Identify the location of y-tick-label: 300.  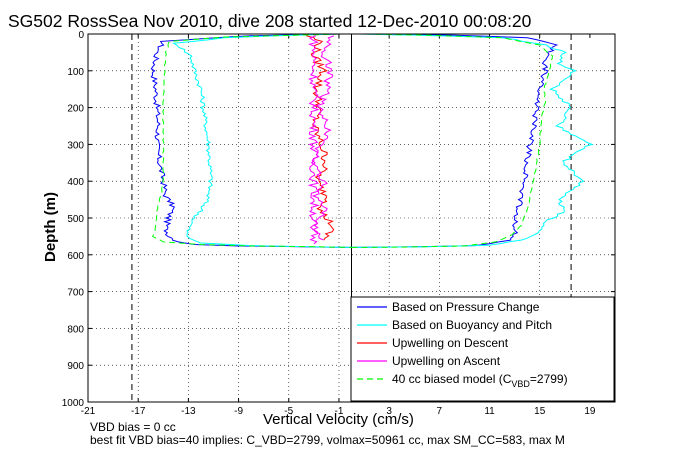
(75, 145).